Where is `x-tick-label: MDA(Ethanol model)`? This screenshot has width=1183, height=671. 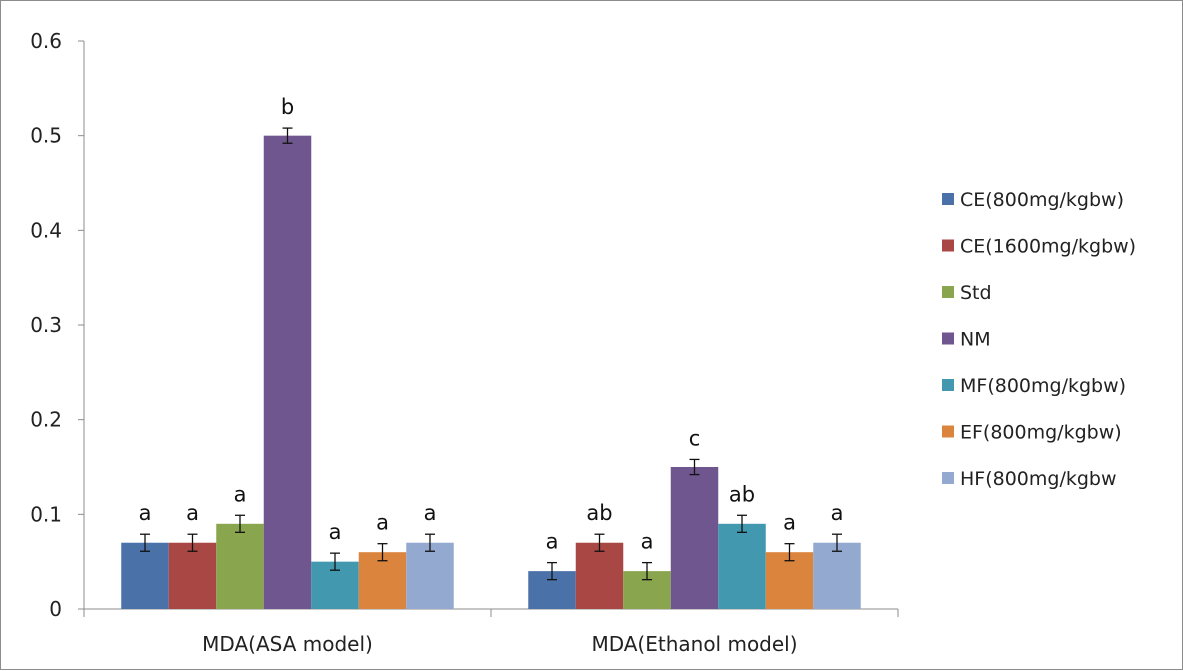 x-tick-label: MDA(Ethanol model) is located at coordinates (694, 644).